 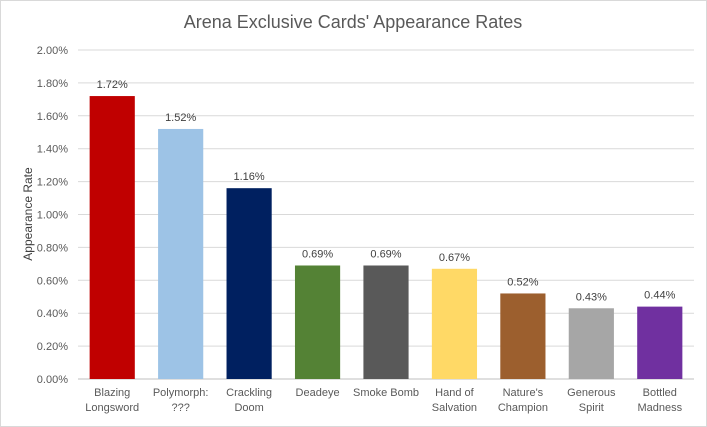 What do you see at coordinates (181, 400) in the screenshot?
I see `x-tick-label: Polymorph:???` at bounding box center [181, 400].